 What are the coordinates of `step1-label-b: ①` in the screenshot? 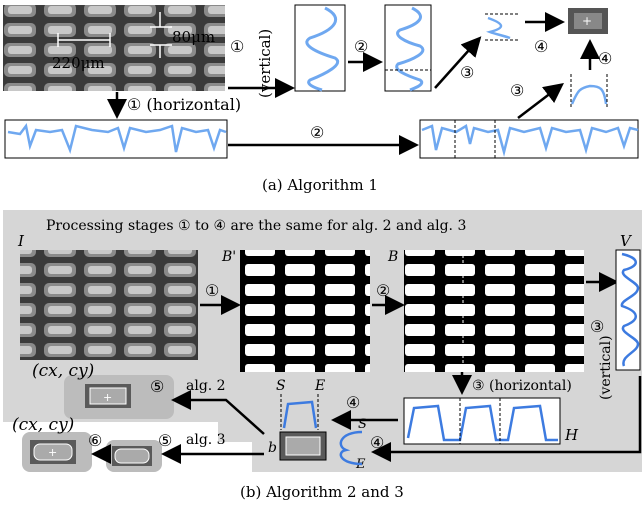 It's located at (212, 290).